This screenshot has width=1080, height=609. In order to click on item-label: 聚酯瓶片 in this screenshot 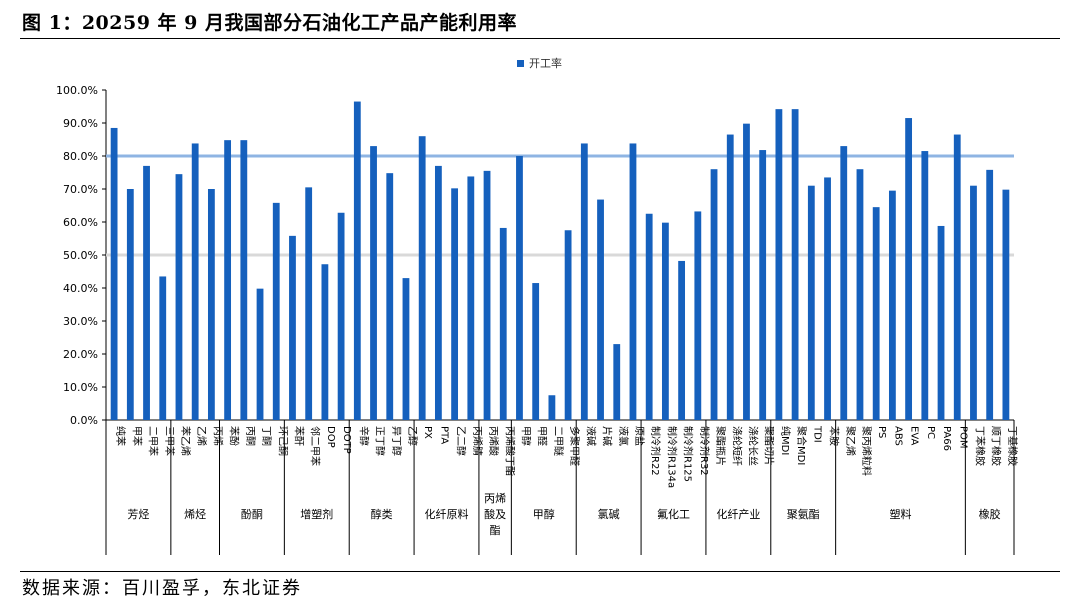, I will do `click(720, 446)`.